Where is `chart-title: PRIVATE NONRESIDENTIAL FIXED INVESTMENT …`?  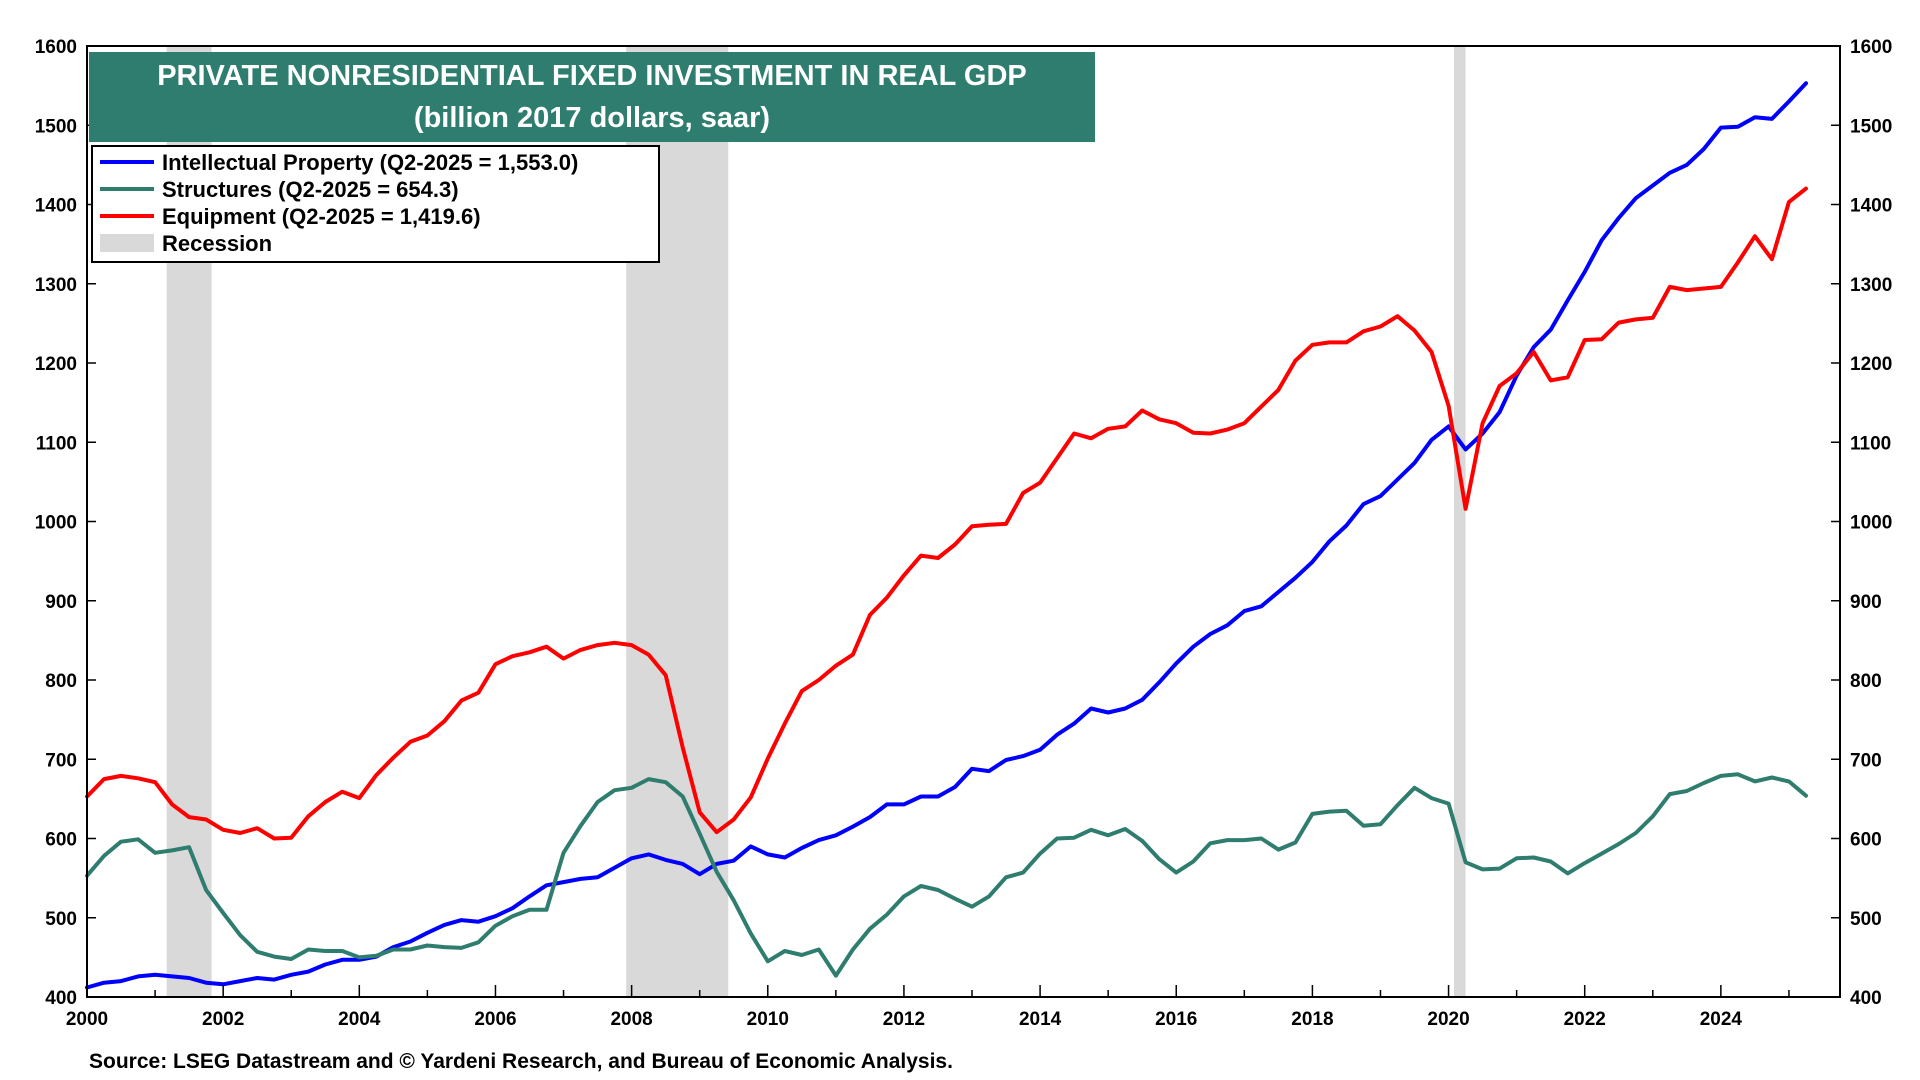 chart-title: PRIVATE NONRESIDENTIAL FIXED INVESTMENT … is located at coordinates (592, 76).